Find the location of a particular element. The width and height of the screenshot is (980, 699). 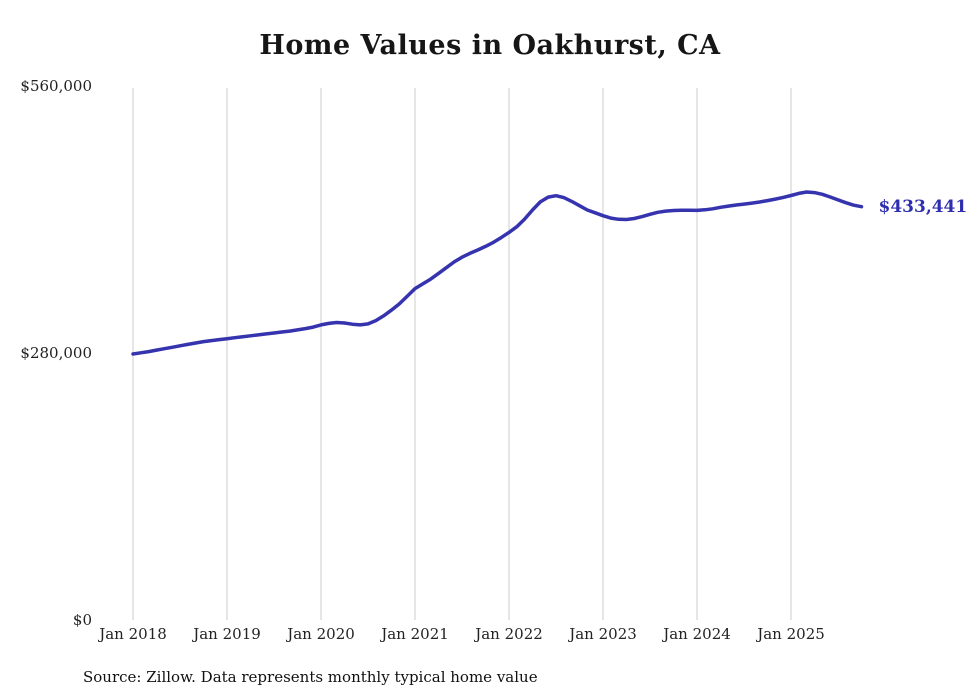

x-axis-tick-label: Jan 2022 is located at coordinates (509, 634).